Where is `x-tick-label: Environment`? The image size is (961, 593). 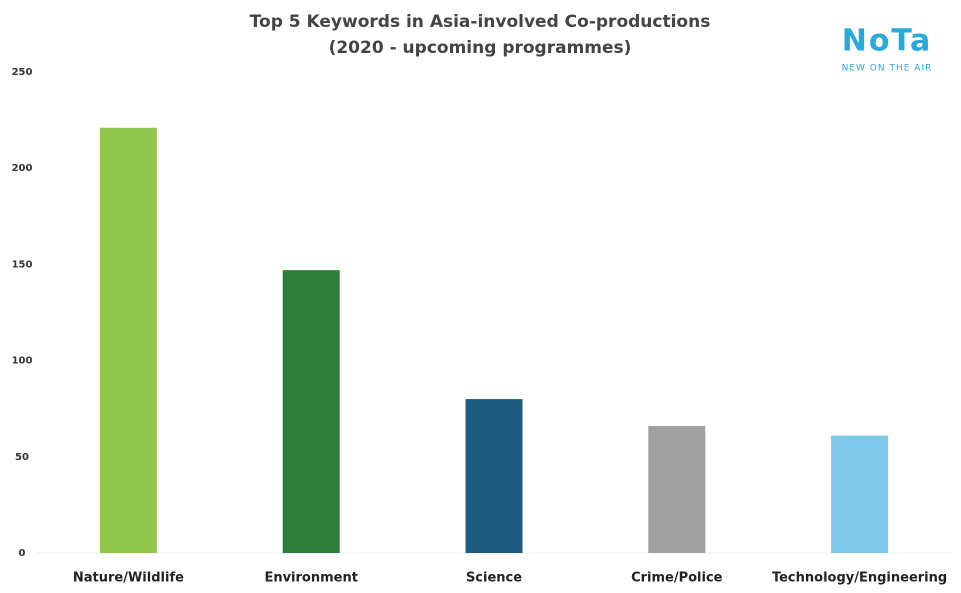 x-tick-label: Environment is located at coordinates (311, 578).